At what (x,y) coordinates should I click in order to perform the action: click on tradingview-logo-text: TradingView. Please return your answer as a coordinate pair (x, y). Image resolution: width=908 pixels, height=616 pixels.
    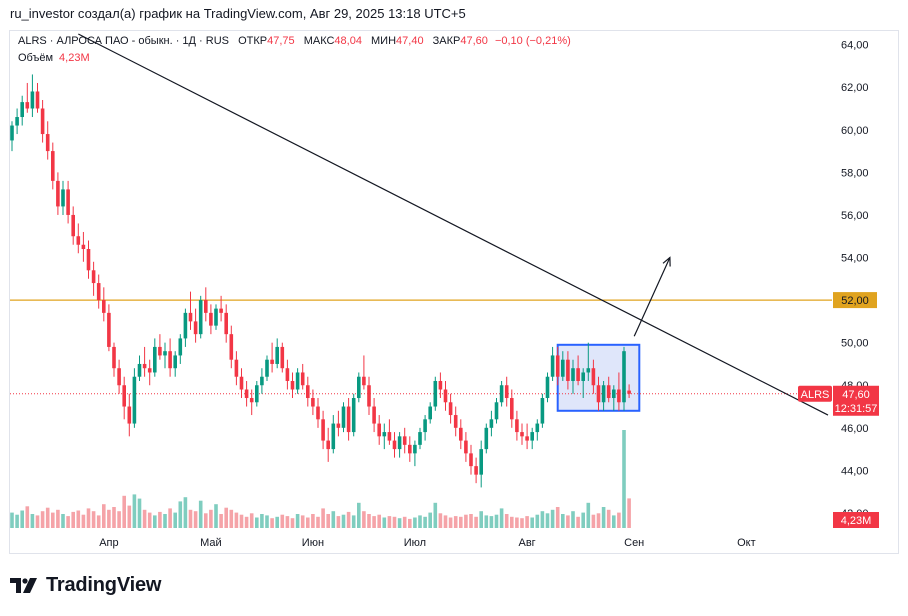
    Looking at the image, I should click on (104, 585).